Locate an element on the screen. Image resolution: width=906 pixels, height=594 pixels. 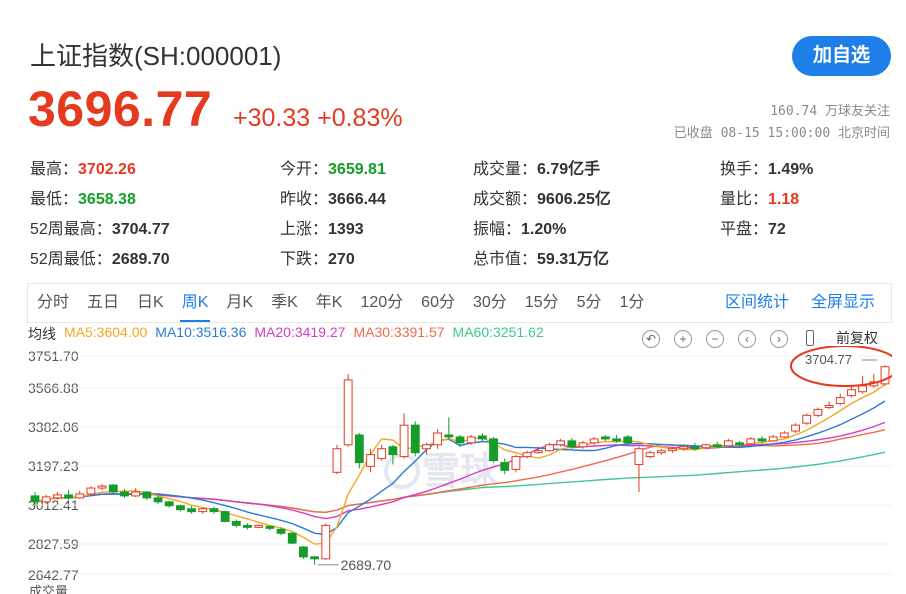
ma-toggle: 均线 is located at coordinates (42, 334).